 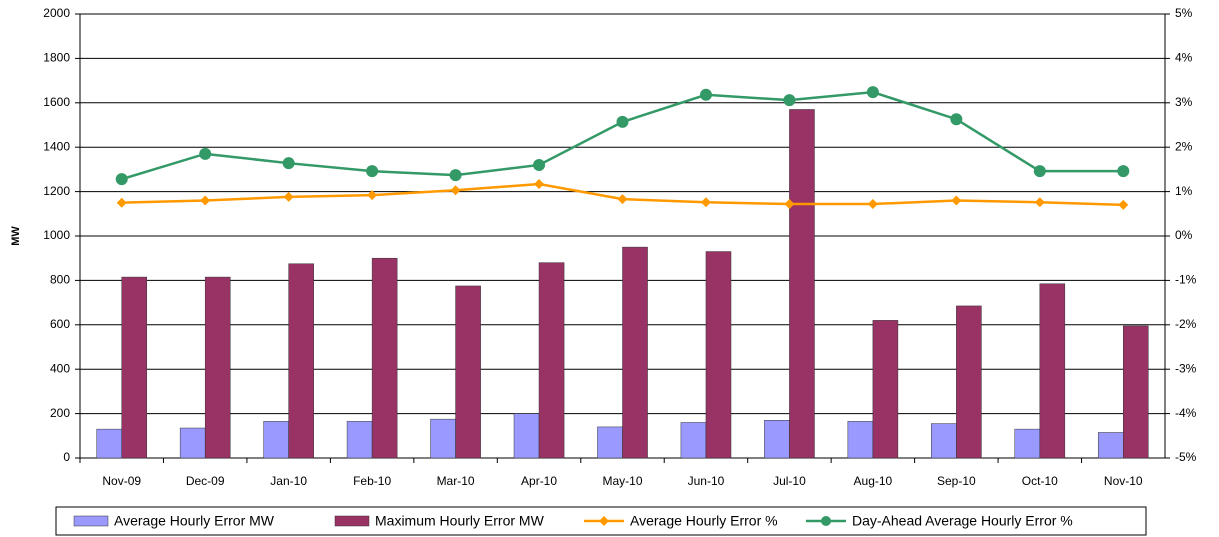 What do you see at coordinates (539, 481) in the screenshot?
I see `x-tick-label: Apr-10` at bounding box center [539, 481].